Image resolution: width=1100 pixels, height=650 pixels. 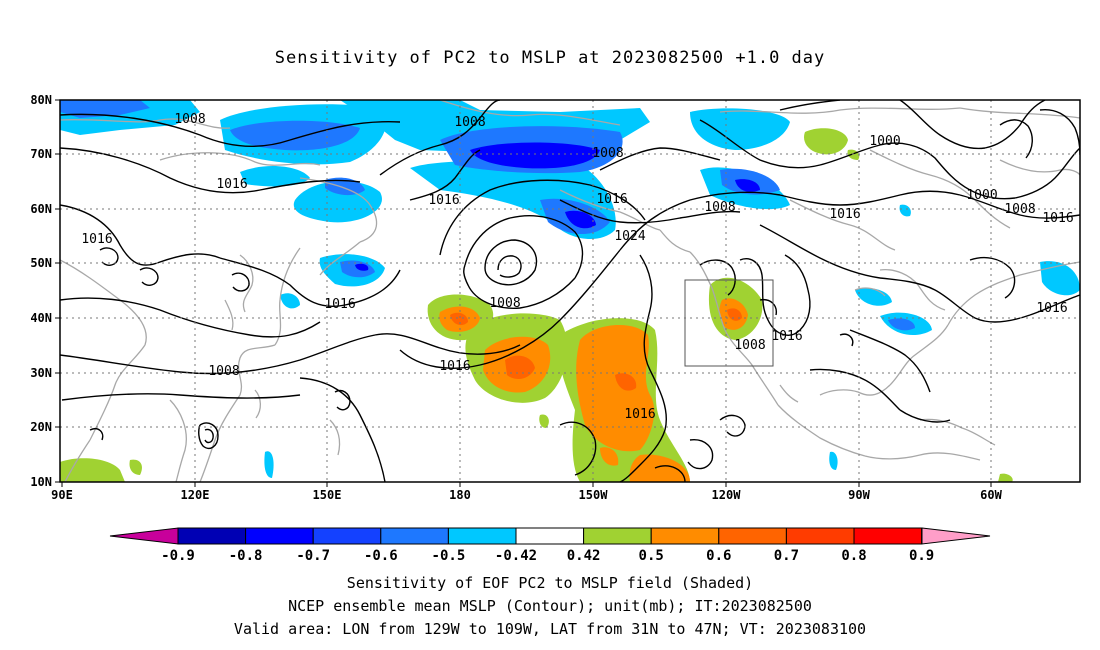 What do you see at coordinates (41, 318) in the screenshot?
I see `lat-label: 40N` at bounding box center [41, 318].